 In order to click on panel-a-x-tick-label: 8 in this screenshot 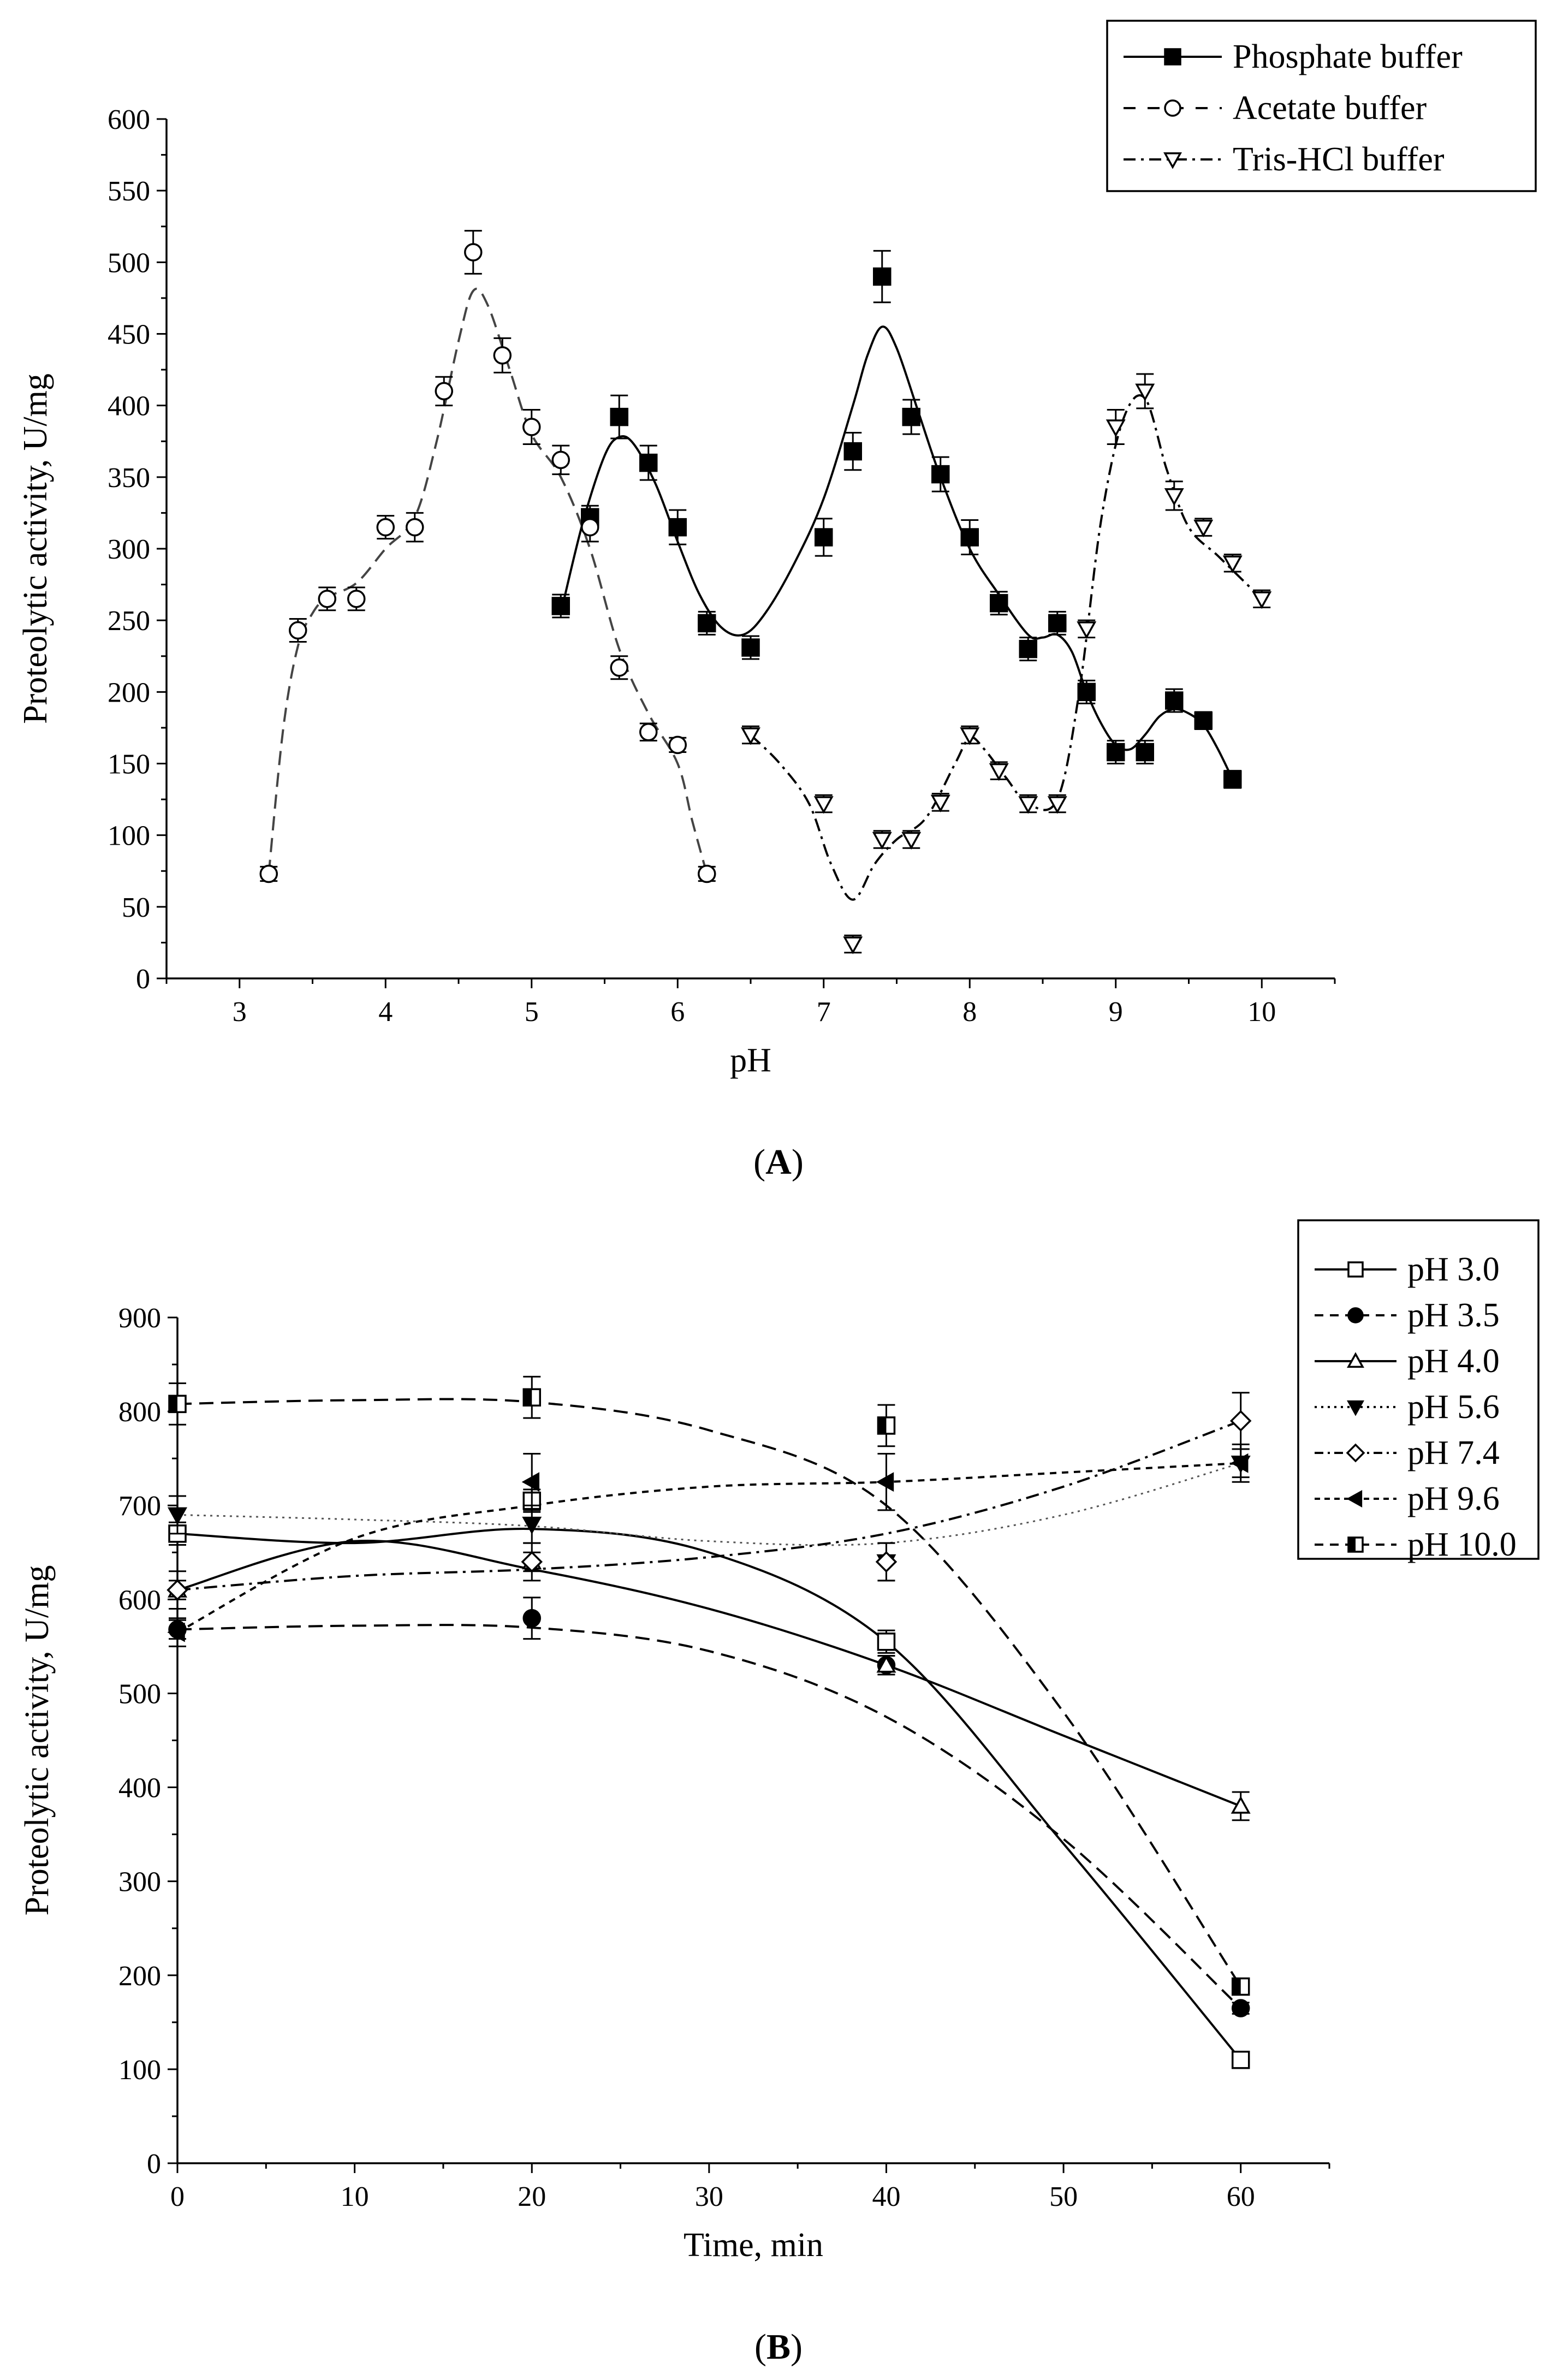, I will do `click(969, 1012)`.